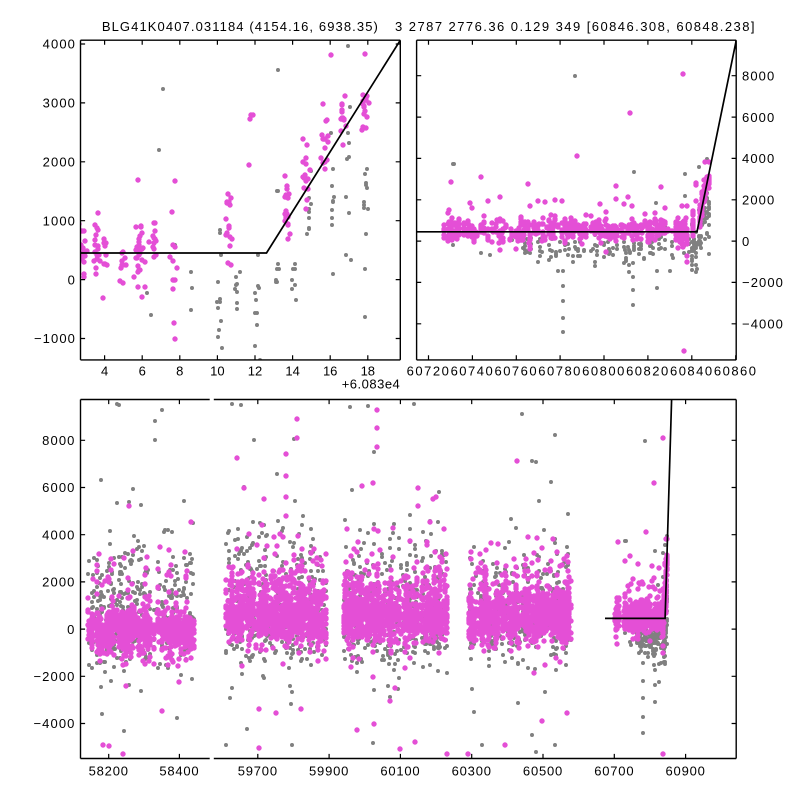  Describe the element at coordinates (604, 370) in the screenshot. I see `svg-text: 60800` at that location.